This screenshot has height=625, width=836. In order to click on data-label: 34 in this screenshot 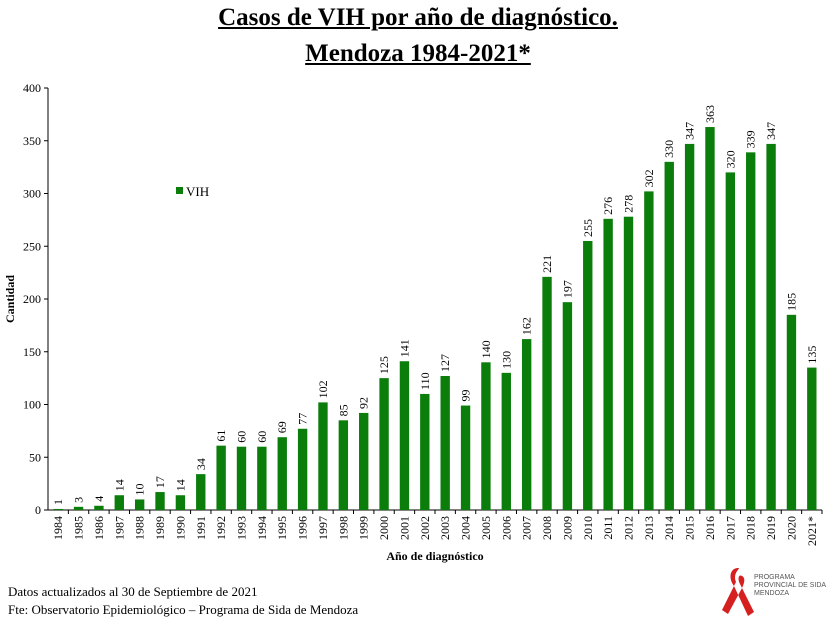, I will do `click(201, 464)`.